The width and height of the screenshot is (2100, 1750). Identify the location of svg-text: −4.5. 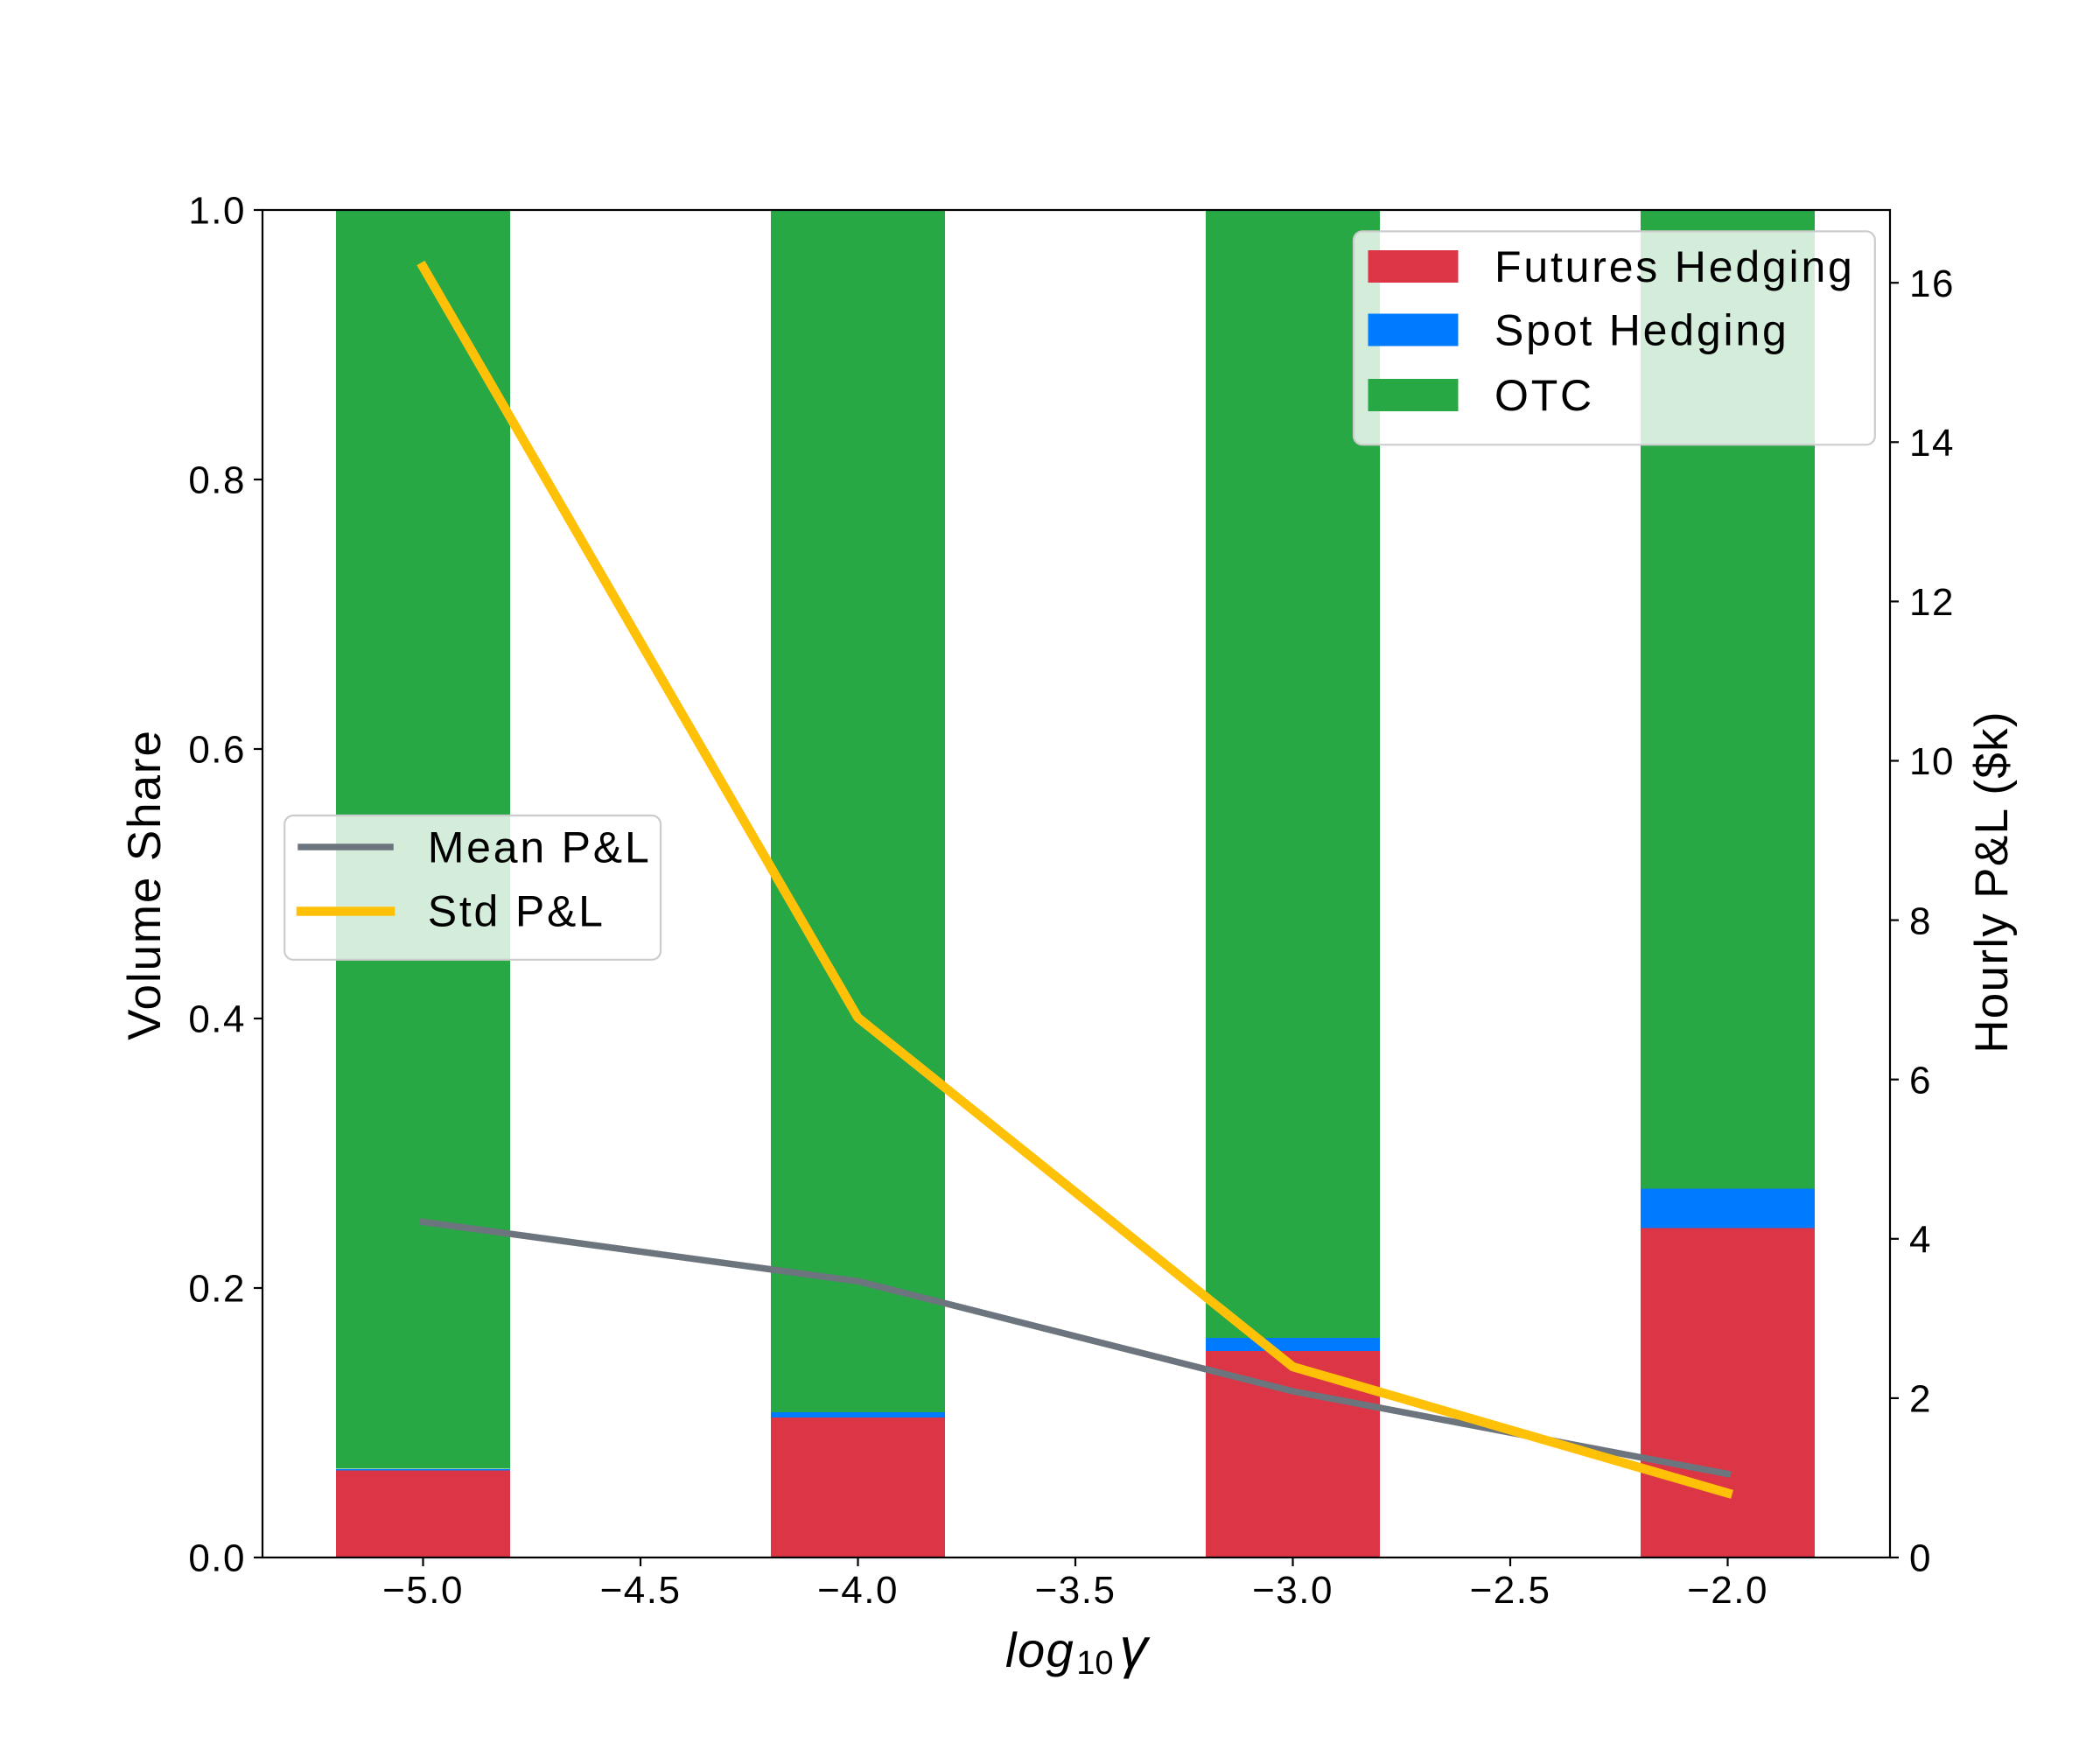
(641, 1590).